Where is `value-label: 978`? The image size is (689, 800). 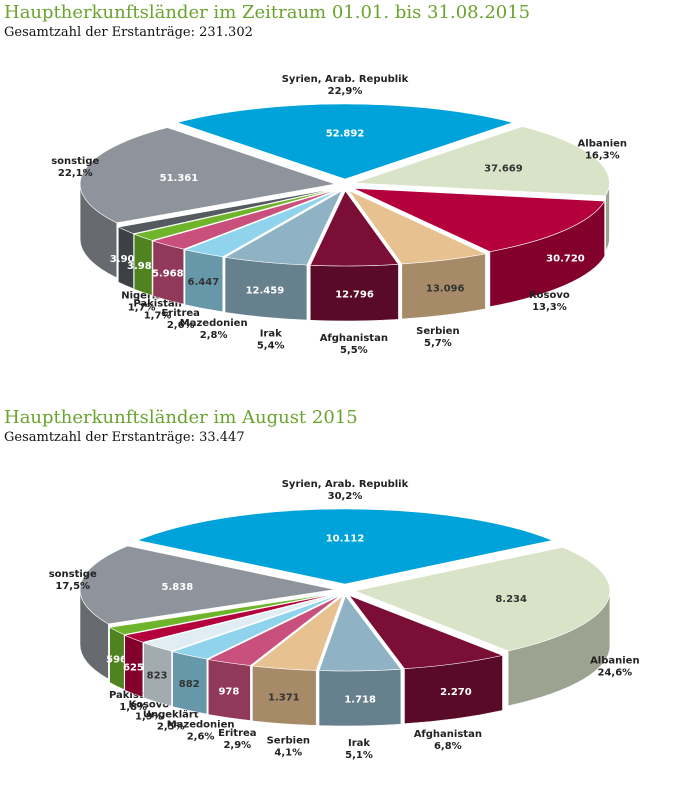
value-label: 978 is located at coordinates (228, 691).